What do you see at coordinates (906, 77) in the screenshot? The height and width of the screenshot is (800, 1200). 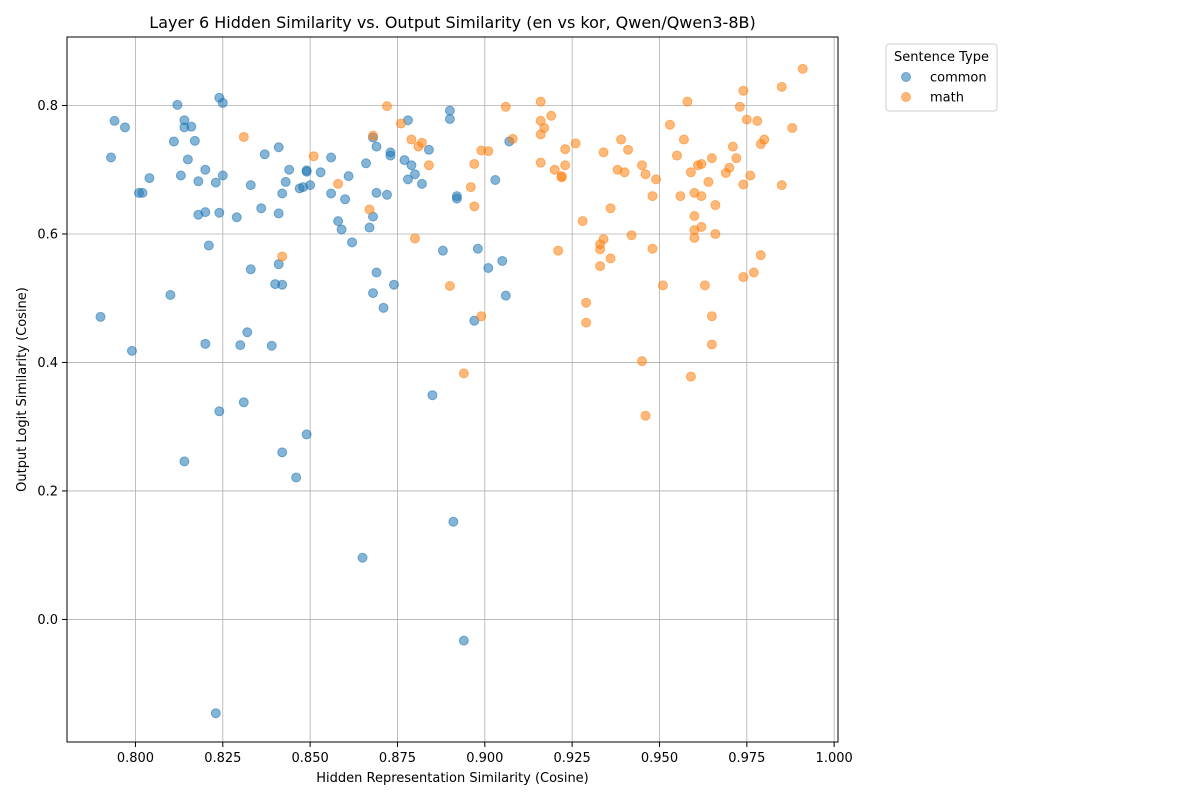 I see `legend-marker-common` at bounding box center [906, 77].